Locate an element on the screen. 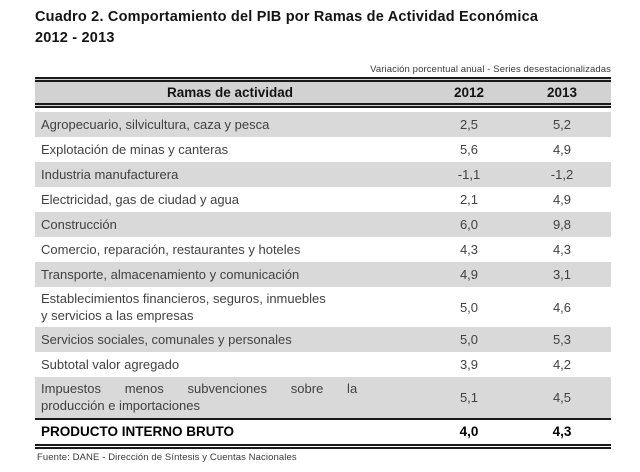  row-value-2013: 3,1 is located at coordinates (562, 274).